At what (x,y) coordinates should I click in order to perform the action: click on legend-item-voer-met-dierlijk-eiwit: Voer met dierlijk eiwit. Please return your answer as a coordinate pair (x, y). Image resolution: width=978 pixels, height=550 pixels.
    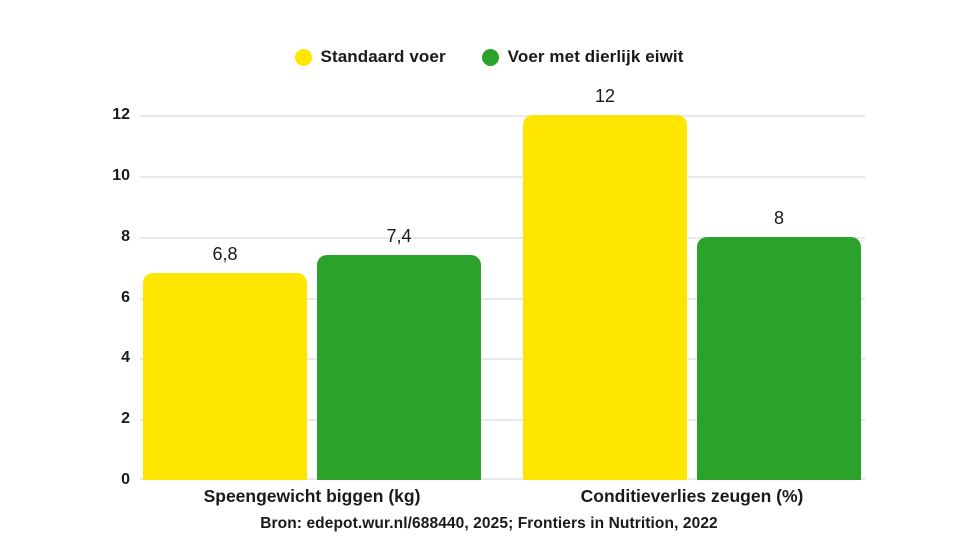
    Looking at the image, I should click on (582, 57).